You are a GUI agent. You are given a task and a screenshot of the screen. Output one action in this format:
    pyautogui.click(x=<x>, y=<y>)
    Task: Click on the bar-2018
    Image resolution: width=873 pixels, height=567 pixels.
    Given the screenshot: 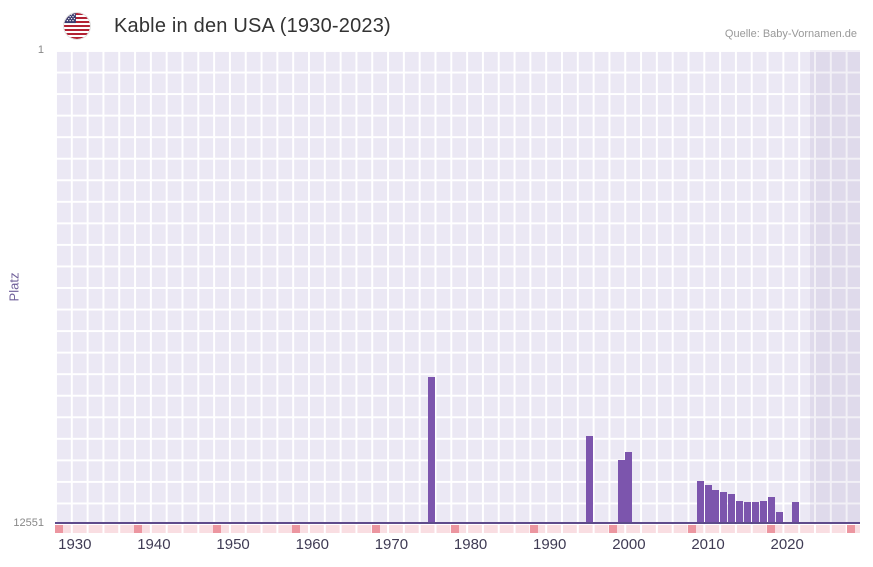 What is the action you would take?
    pyautogui.click(x=771, y=509)
    